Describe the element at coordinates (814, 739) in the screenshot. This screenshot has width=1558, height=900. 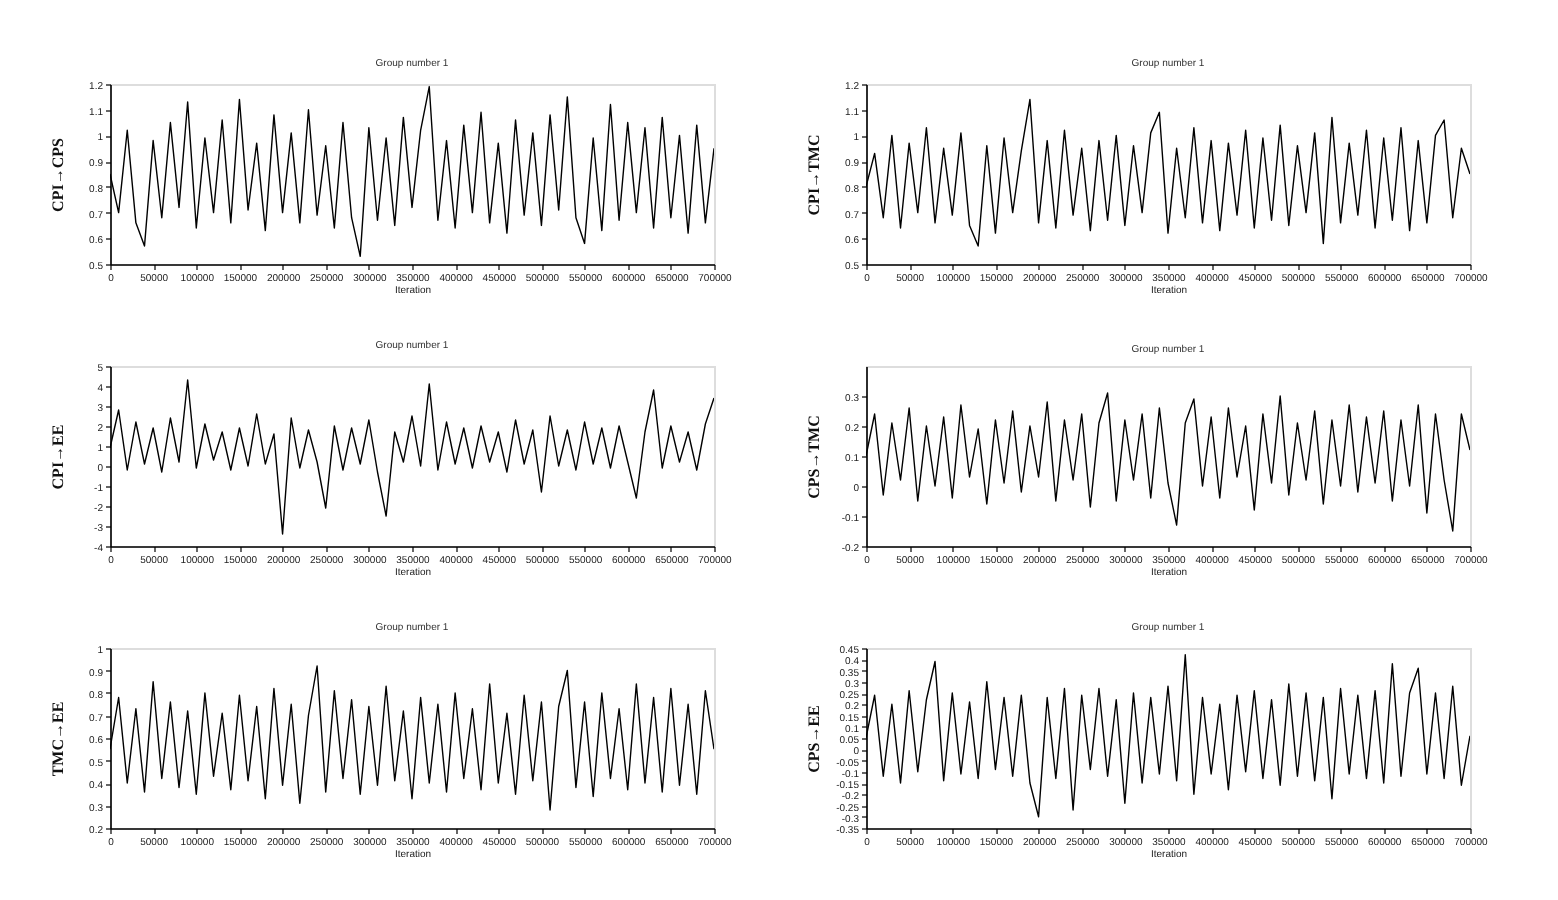
I see `y-axis-title: CPS→EE` at that location.